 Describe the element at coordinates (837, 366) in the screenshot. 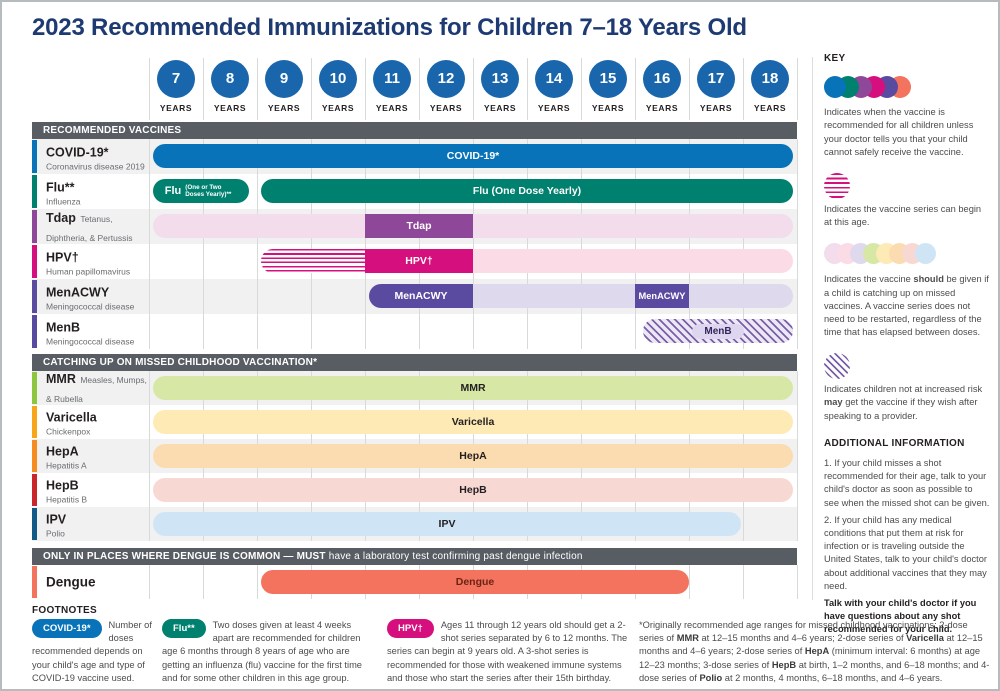

I see `hatched-circle` at that location.